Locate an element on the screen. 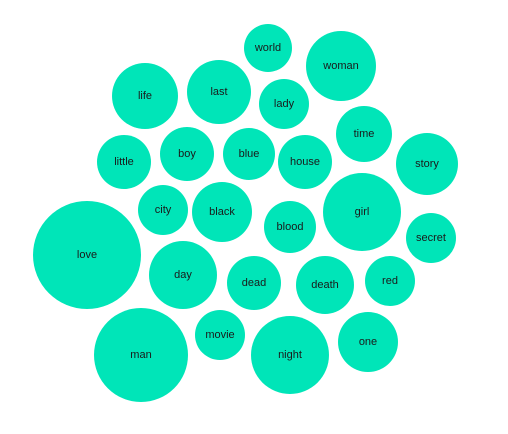  bubble-circle-day is located at coordinates (183, 275).